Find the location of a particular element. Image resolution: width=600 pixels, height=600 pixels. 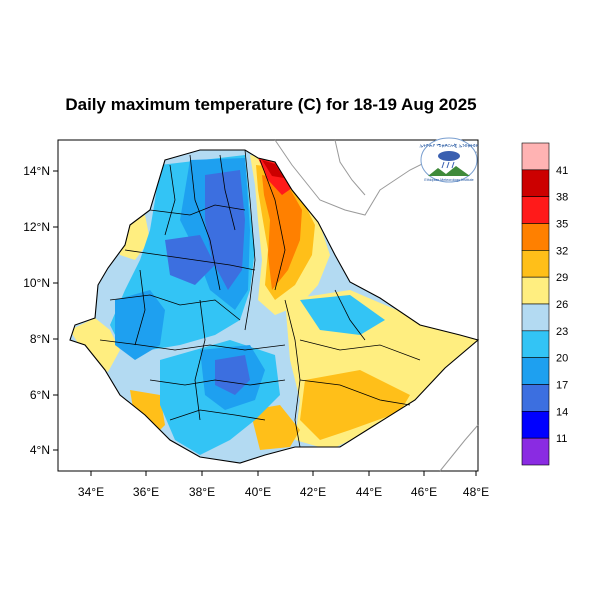

x-tick-label: 40°E is located at coordinates (258, 492).